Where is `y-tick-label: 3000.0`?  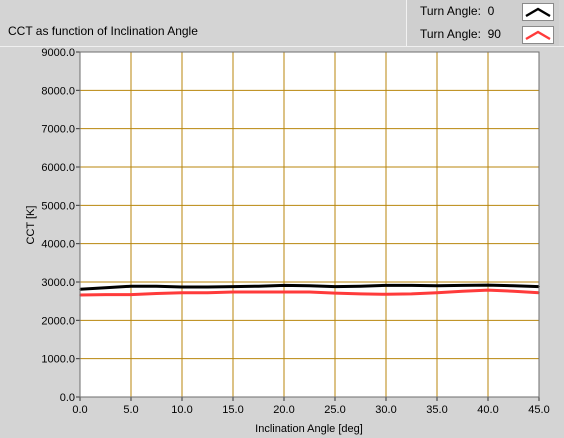
y-tick-label: 3000.0 is located at coordinates (58, 283).